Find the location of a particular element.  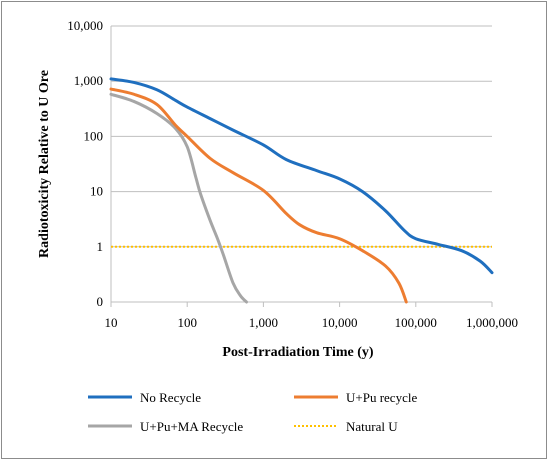

y-axis-title: Radiotoxicity Relative to U Ore is located at coordinates (44, 164).